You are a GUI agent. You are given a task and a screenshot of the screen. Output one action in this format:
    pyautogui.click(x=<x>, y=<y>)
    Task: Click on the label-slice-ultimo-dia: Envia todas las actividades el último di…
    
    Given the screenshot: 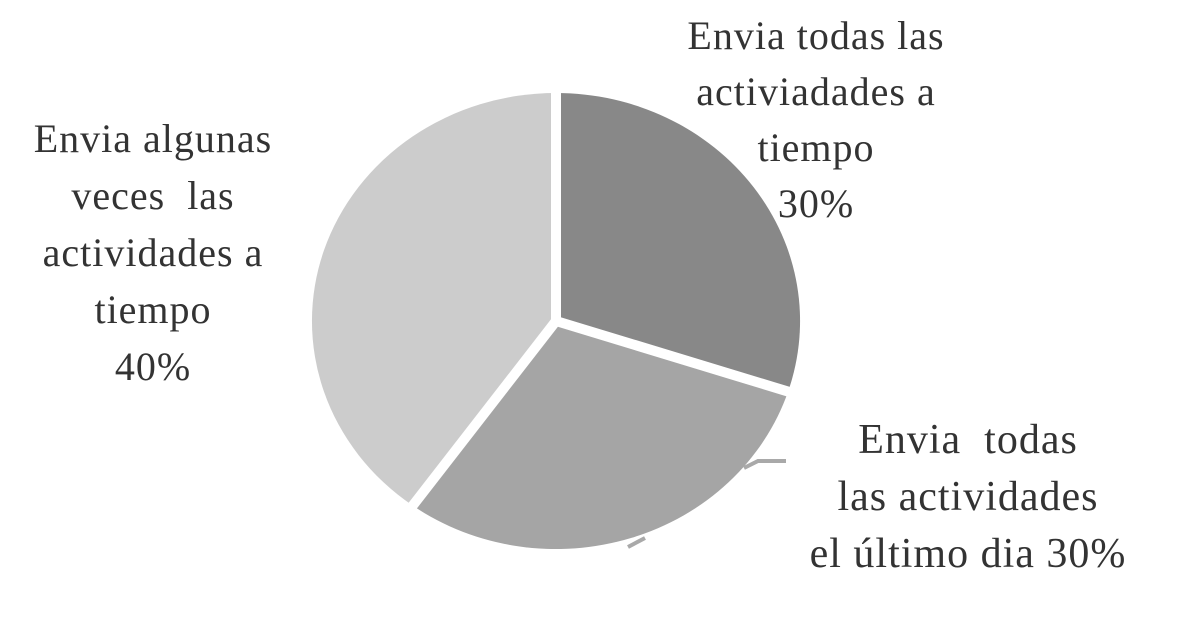 What is the action you would take?
    pyautogui.click(x=968, y=497)
    